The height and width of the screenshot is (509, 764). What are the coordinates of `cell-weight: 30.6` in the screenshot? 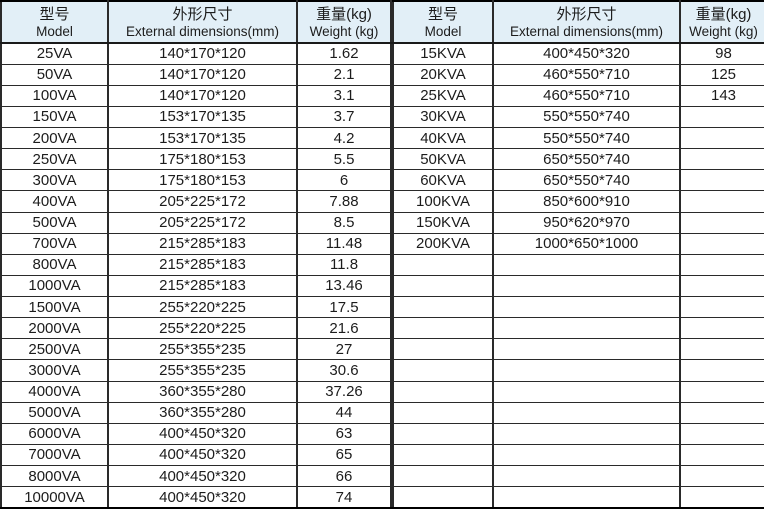 It's located at (344, 370).